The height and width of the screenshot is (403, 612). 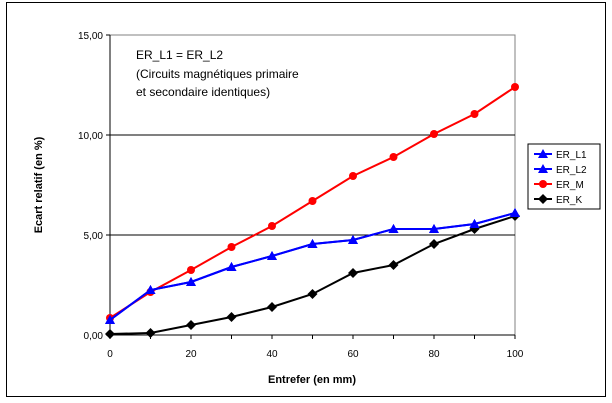 What do you see at coordinates (312, 380) in the screenshot?
I see `x-axis-title: Entrefer (en mm)` at bounding box center [312, 380].